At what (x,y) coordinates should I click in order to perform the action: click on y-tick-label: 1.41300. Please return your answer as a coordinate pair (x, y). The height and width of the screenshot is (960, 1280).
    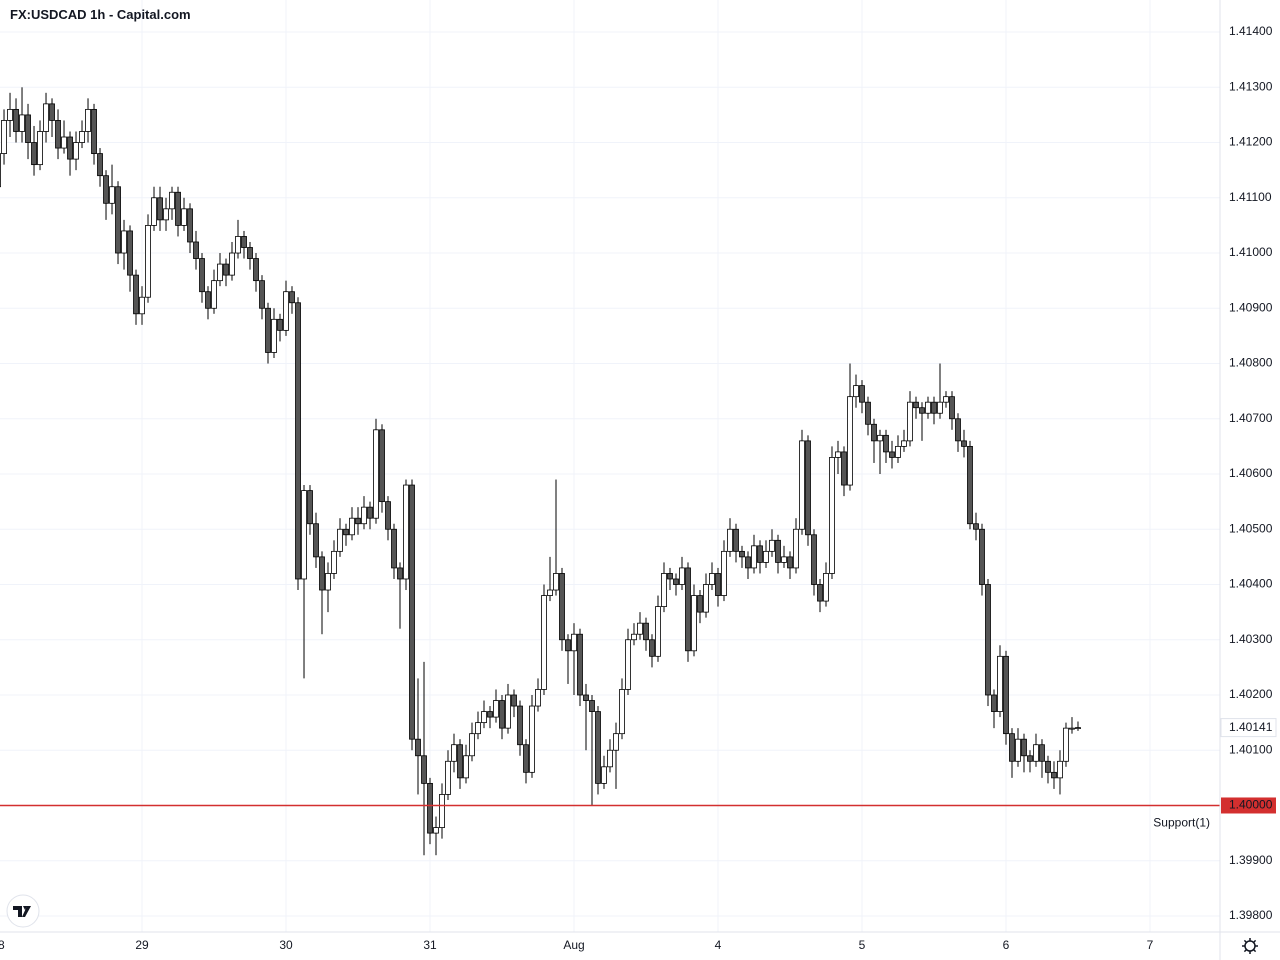
    Looking at the image, I should click on (1251, 86).